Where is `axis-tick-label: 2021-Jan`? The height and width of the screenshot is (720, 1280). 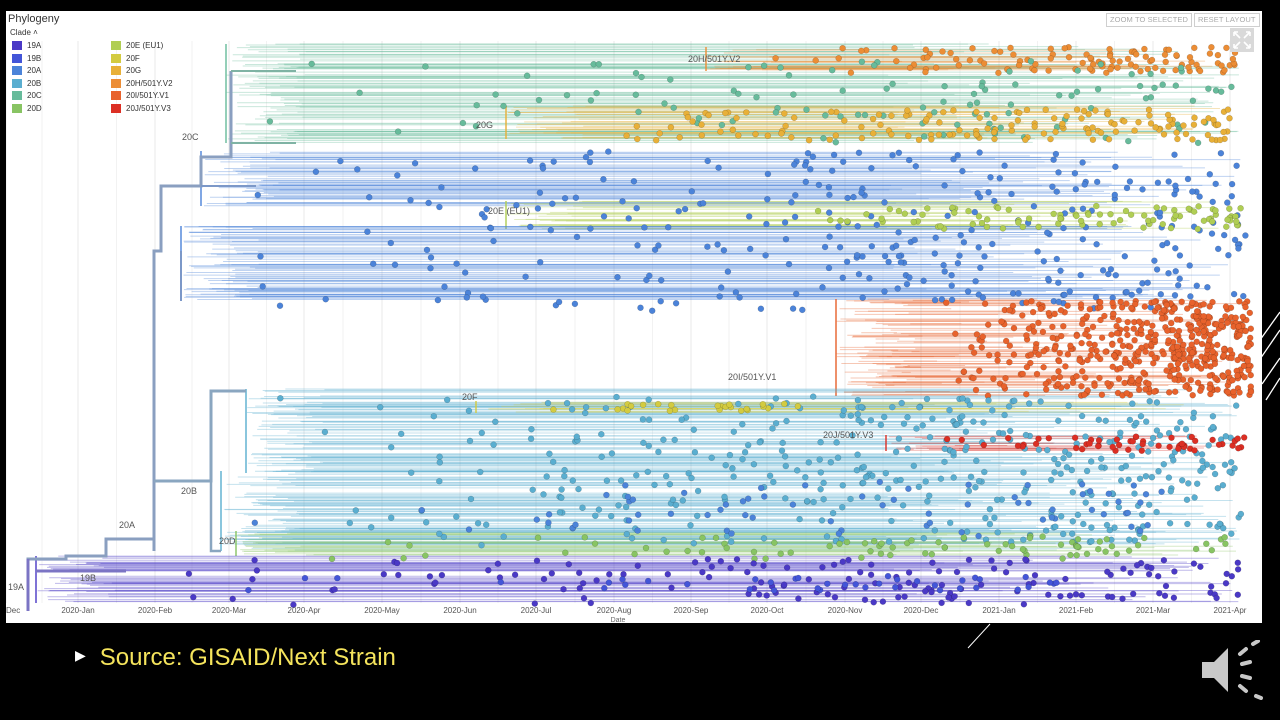
axis-tick-label: 2021-Jan is located at coordinates (998, 610).